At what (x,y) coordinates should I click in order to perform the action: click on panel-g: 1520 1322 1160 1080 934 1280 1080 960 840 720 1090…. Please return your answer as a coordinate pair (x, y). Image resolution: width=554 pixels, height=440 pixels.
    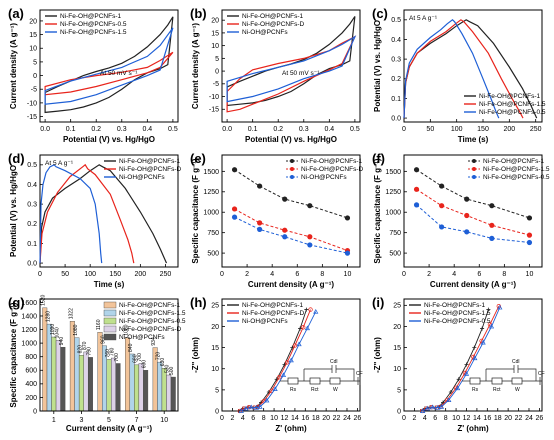
    Looking at the image, I should click on (97, 363).